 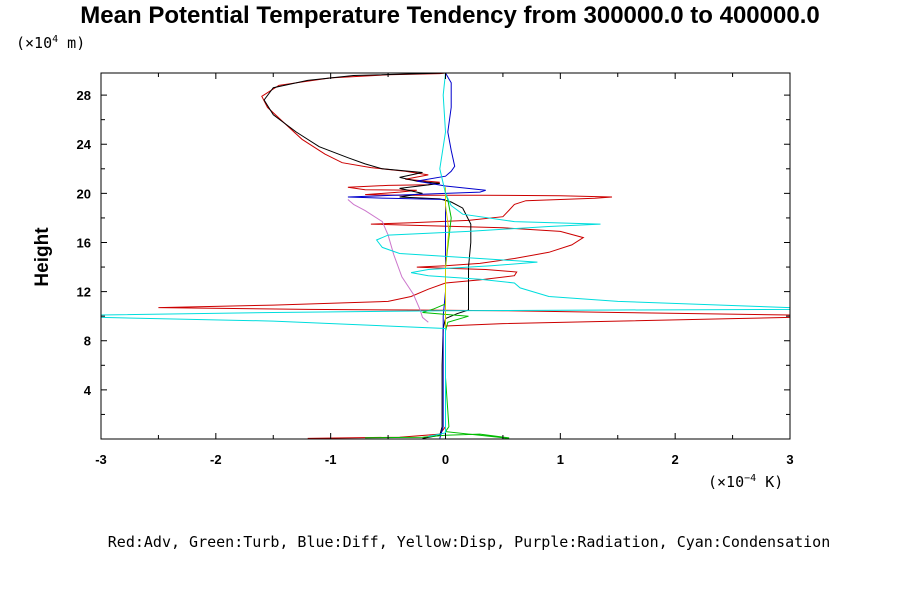 I want to click on y-tick-label: 16, so click(x=84, y=242).